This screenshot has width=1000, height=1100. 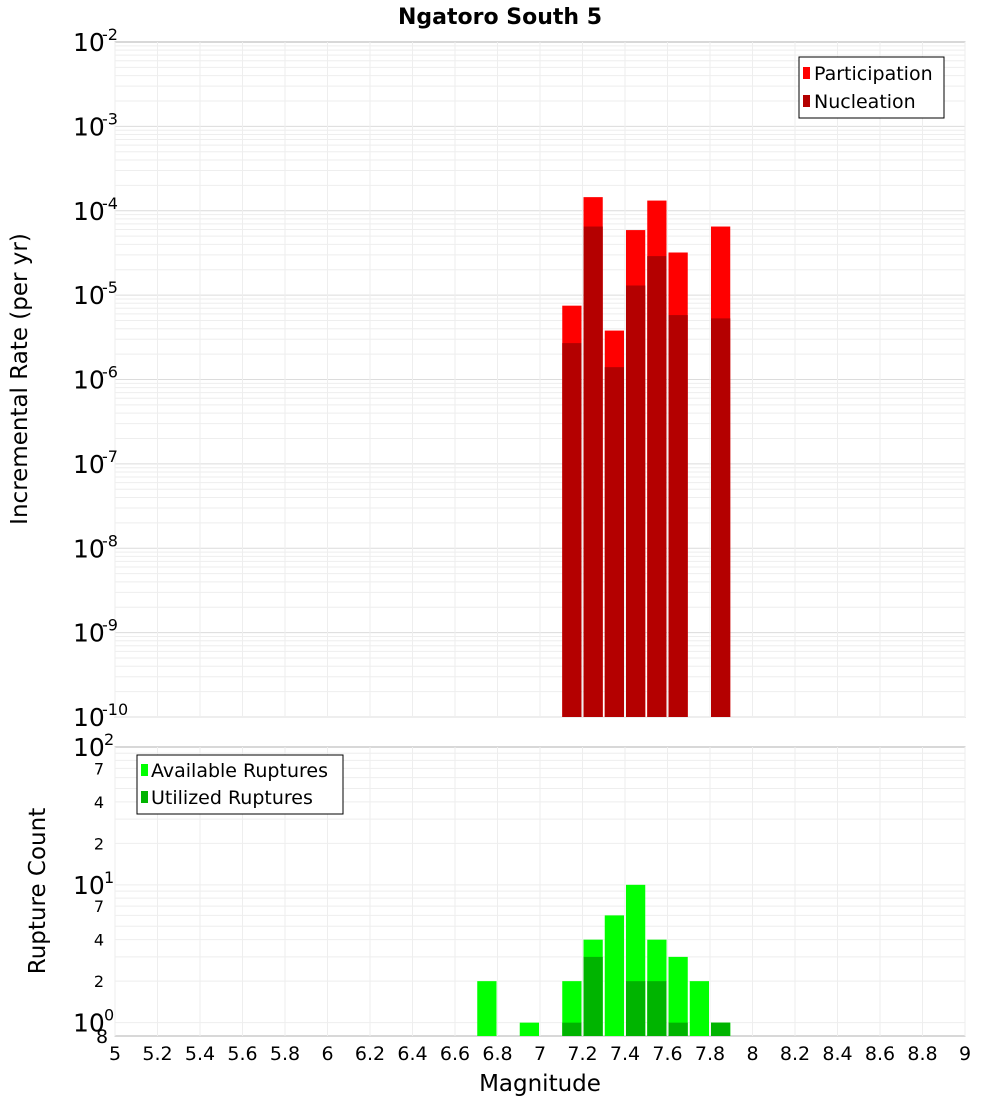 I want to click on x-tick-label: 5.6, so click(x=242, y=1054).